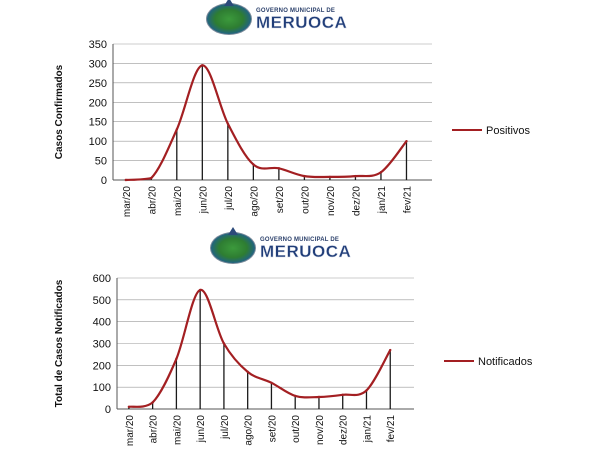 The width and height of the screenshot is (600, 450). I want to click on y-tick-label: 150, so click(98, 123).